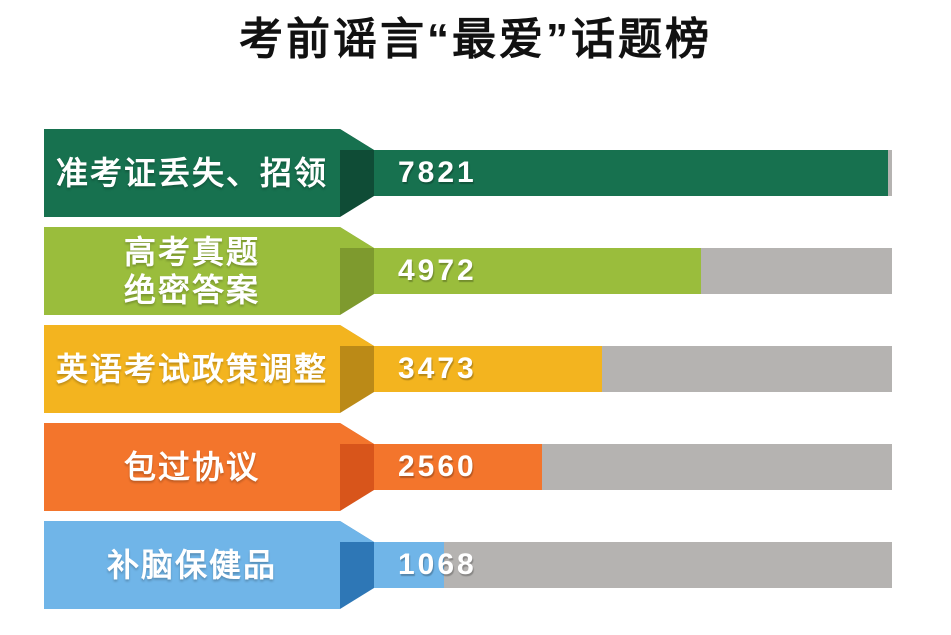  I want to click on category-label-text: 包过协议, so click(191, 467).